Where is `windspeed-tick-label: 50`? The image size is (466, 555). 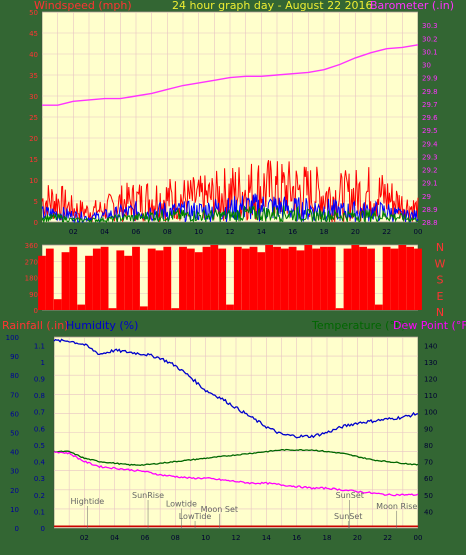 windspeed-tick-label: 50 is located at coordinates (33, 13).